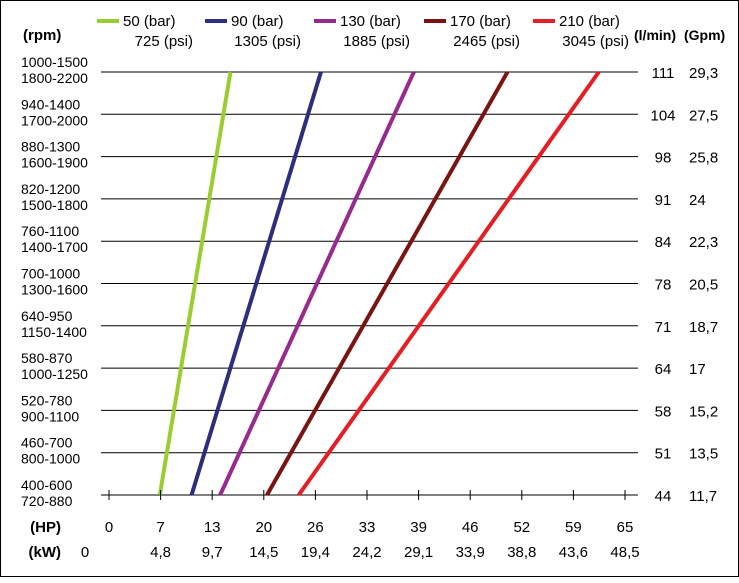 Image resolution: width=739 pixels, height=583 pixels. Describe the element at coordinates (703, 242) in the screenshot. I see `gpm-value: 22,3` at that location.